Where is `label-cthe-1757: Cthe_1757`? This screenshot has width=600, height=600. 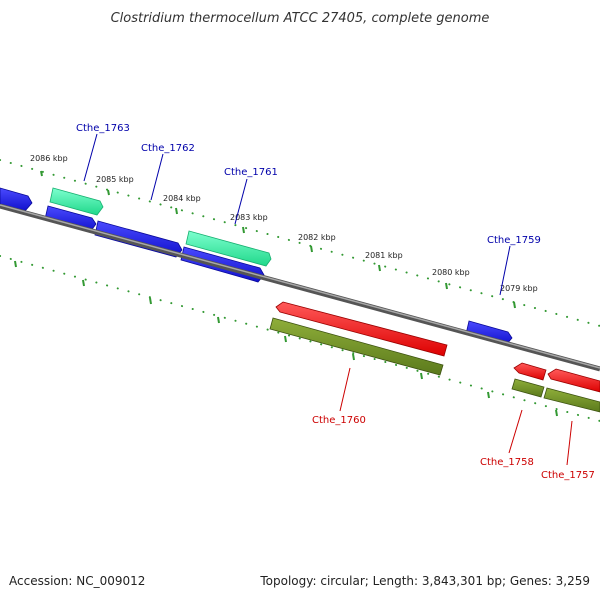
label-cthe-1757: Cthe_1757 is located at coordinates (568, 475).